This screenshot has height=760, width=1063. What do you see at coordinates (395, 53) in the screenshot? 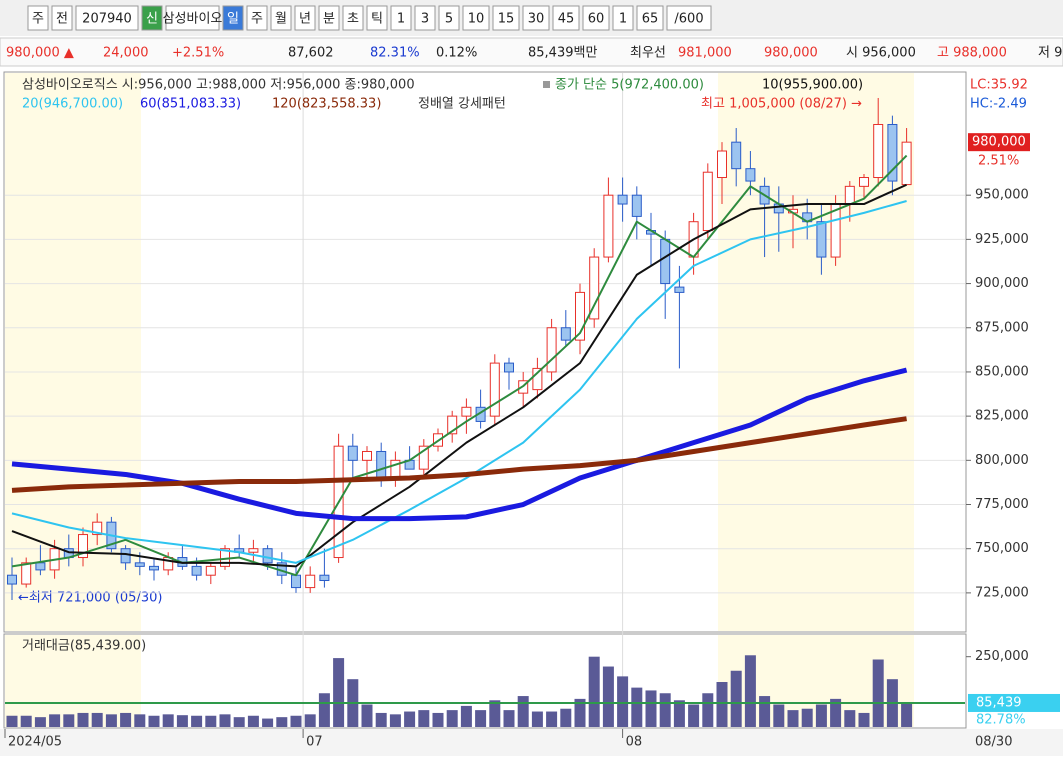
I see `quote-item: 82.31%` at bounding box center [395, 53].